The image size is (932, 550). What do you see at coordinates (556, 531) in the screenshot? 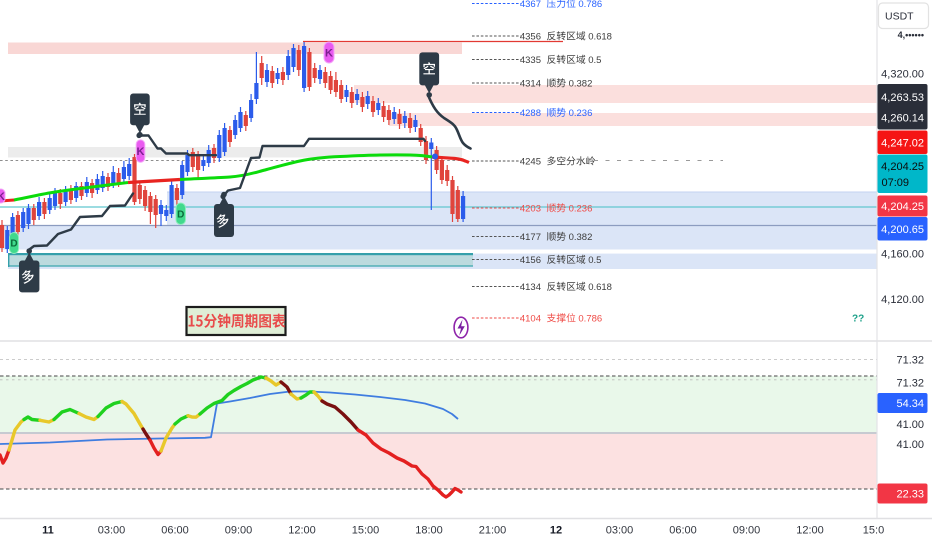
I see `svg-text: 12` at bounding box center [556, 531].